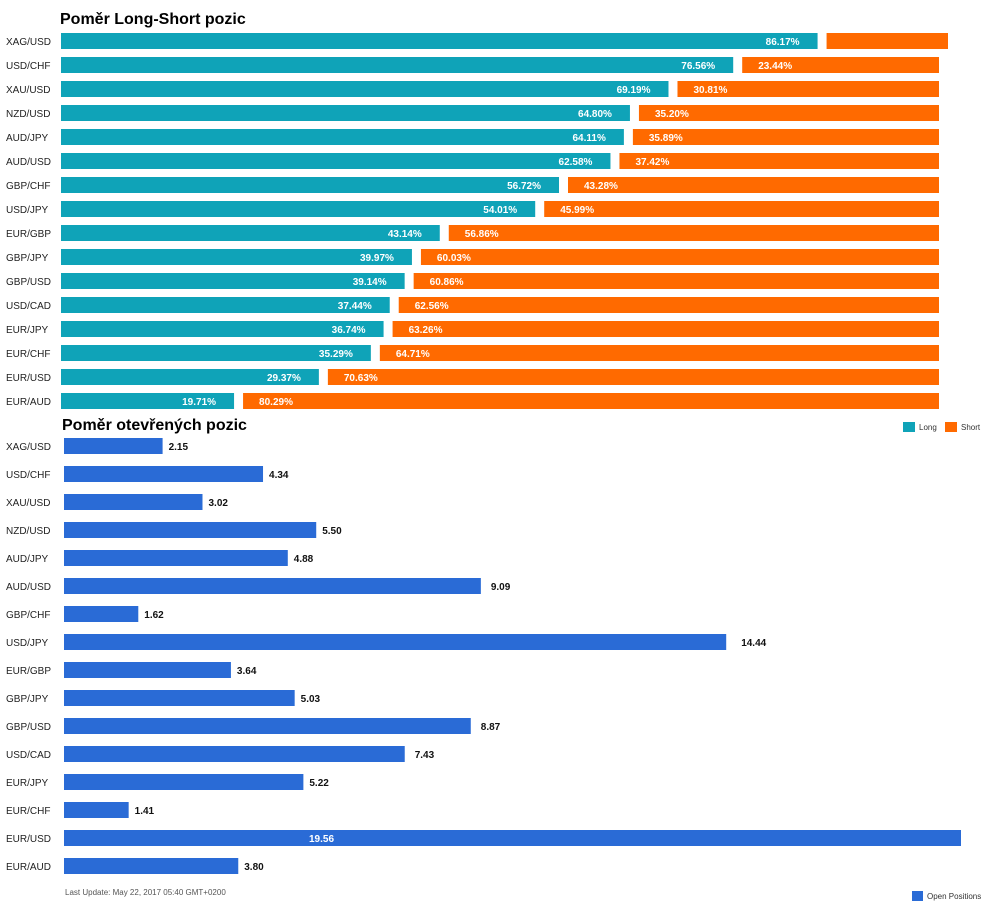 This screenshot has width=993, height=906. I want to click on open-value-aud-usd: 9.09, so click(501, 587).